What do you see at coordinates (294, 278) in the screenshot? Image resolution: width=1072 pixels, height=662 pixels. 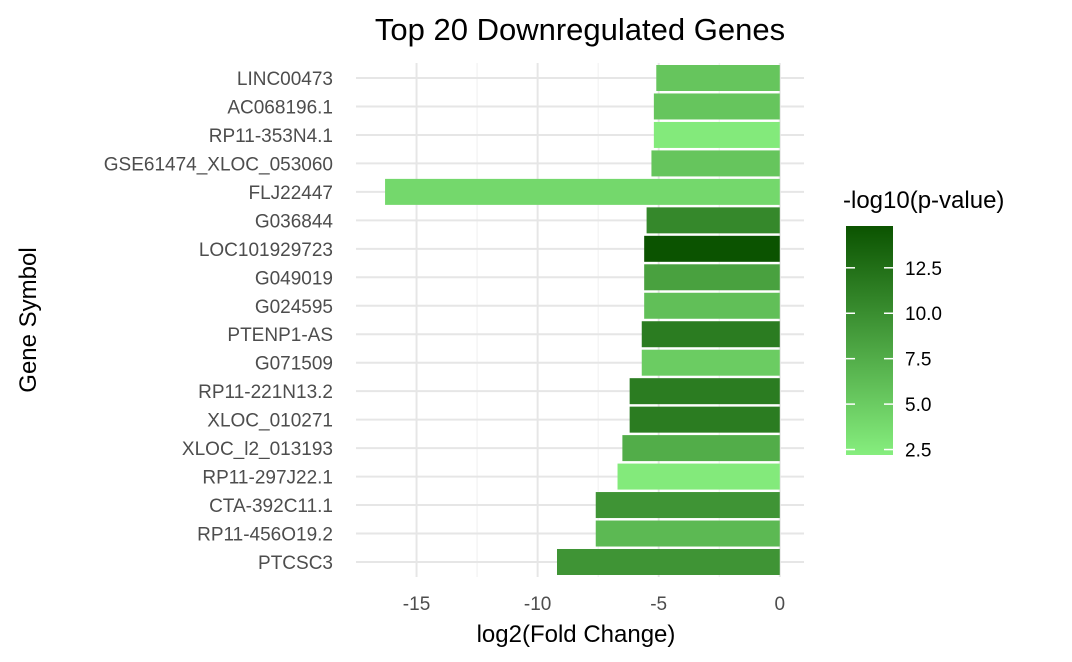 I see `y-tick-label: G049019` at bounding box center [294, 278].